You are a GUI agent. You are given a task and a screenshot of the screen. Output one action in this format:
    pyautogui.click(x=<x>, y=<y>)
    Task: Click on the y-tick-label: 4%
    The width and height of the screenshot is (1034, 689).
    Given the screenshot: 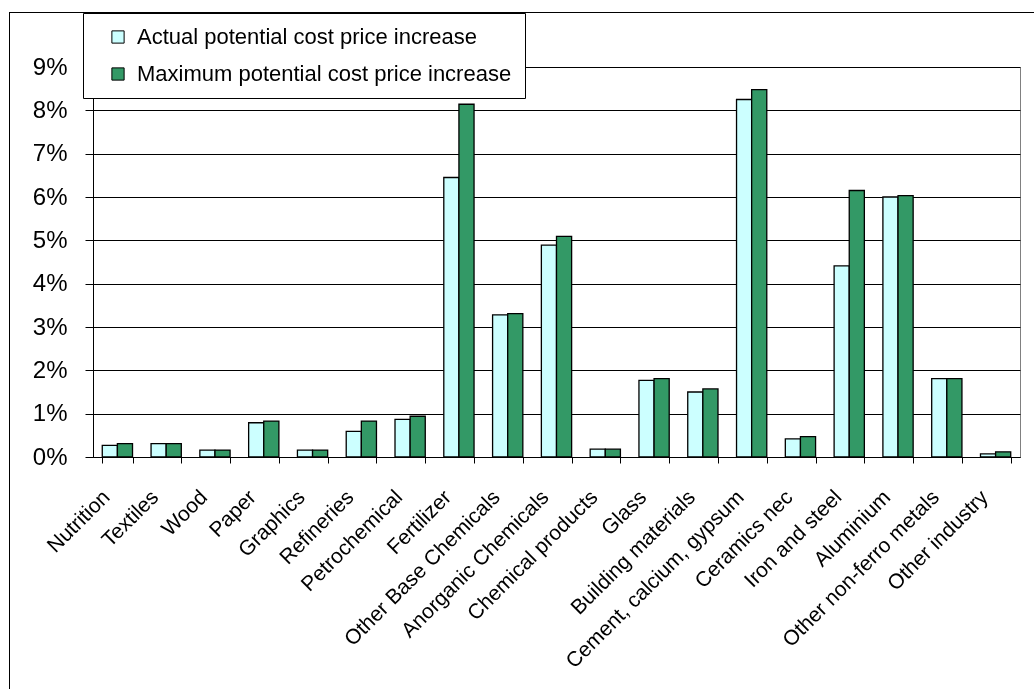 What is the action you would take?
    pyautogui.click(x=50, y=283)
    